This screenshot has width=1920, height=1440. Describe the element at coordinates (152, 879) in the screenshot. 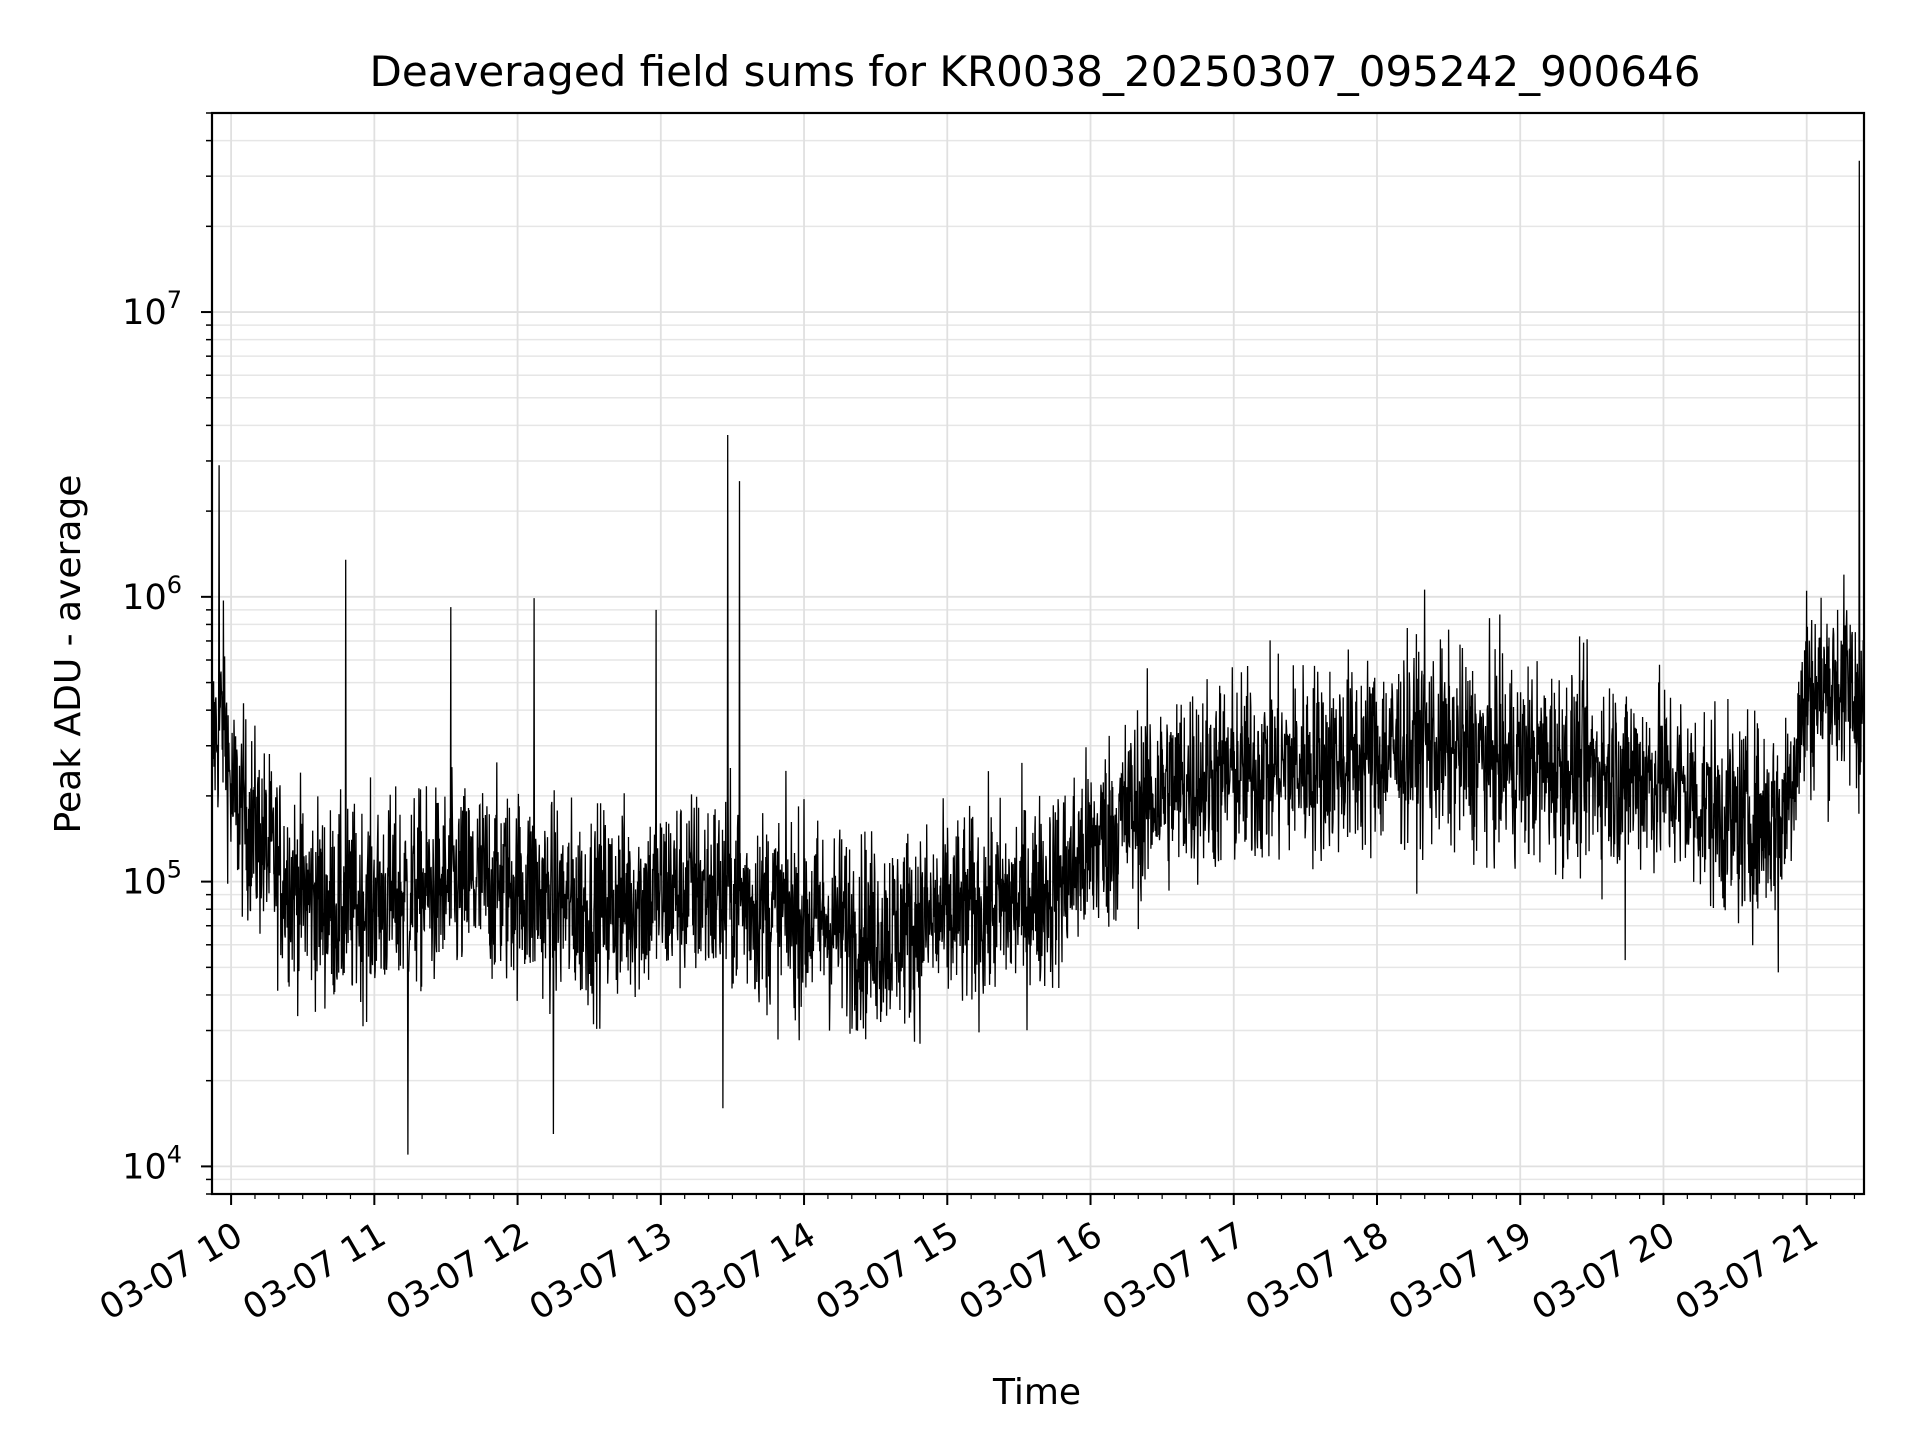

I see `y-tick-label: 10⁵` at that location.